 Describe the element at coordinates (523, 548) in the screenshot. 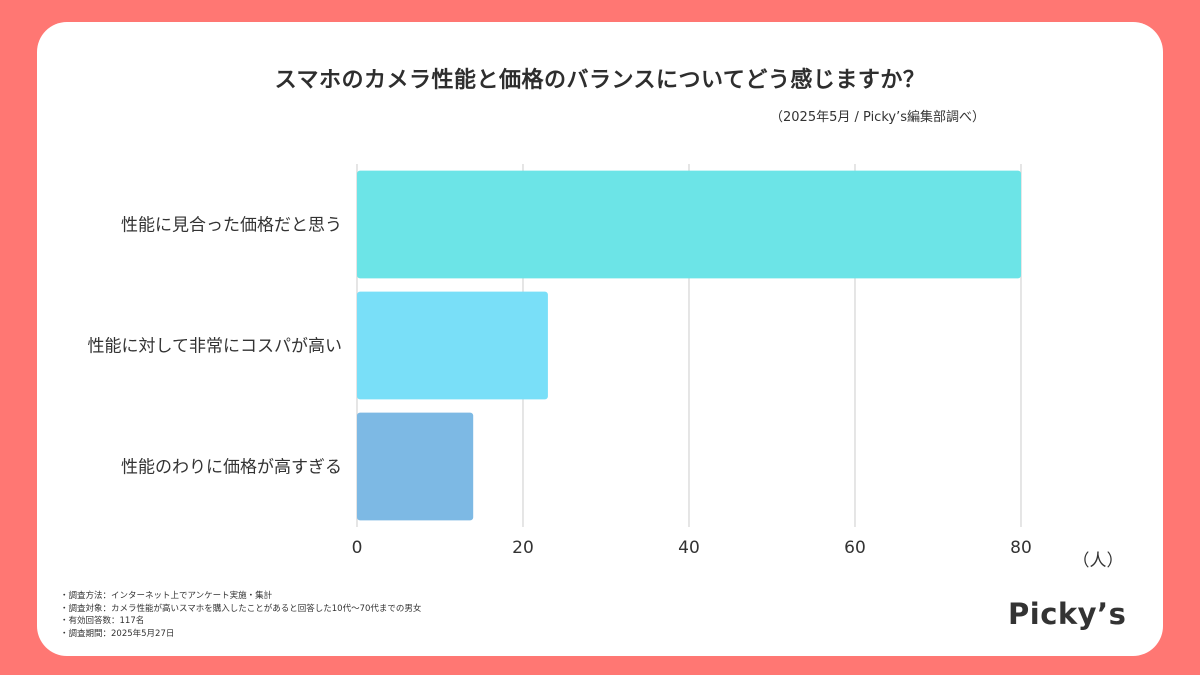

I see `x-tick-label-1: 20` at that location.